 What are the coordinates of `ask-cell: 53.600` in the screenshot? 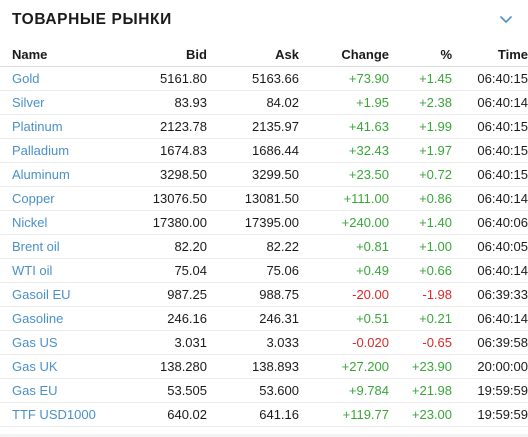 It's located at (253, 390).